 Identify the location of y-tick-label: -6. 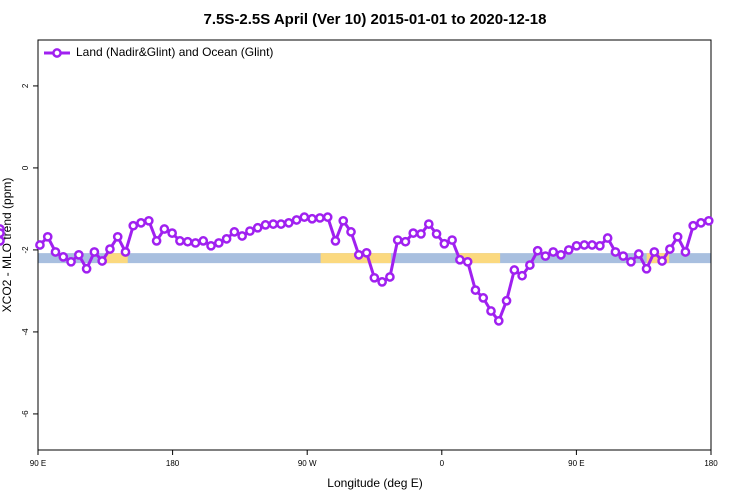
(25, 414).